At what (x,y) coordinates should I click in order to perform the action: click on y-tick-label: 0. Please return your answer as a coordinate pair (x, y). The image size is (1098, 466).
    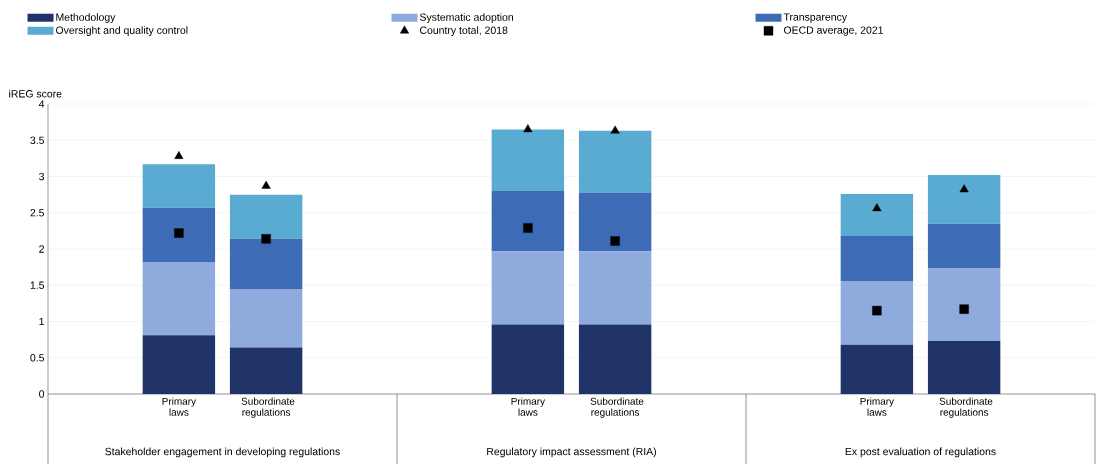
    Looking at the image, I should click on (42, 394).